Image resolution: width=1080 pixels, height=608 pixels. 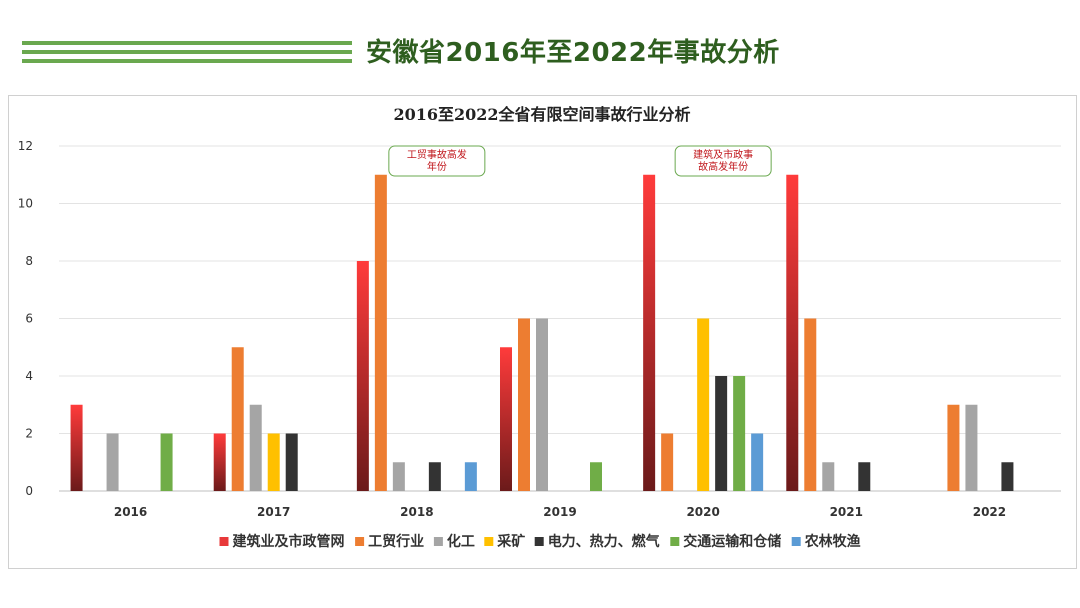 I want to click on x-tick-label: 2021, so click(x=846, y=512).